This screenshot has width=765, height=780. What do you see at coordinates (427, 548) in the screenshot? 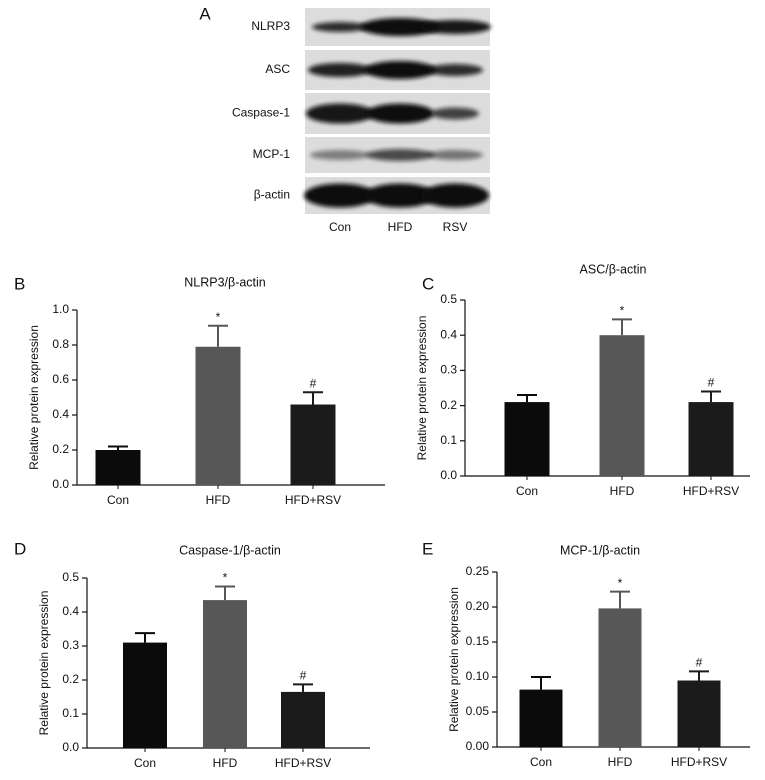
I see `panel-label: E` at bounding box center [427, 548].